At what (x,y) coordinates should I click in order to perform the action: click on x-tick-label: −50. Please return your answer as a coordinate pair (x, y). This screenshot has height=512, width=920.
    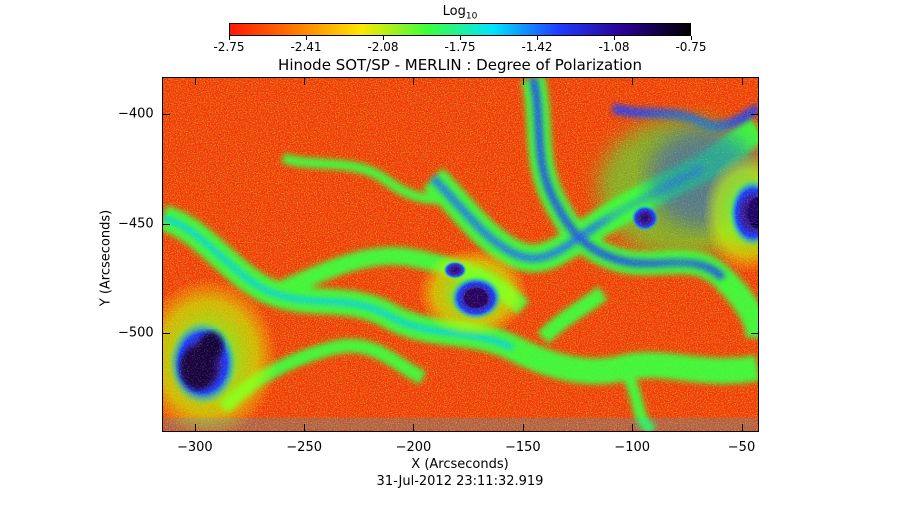
    Looking at the image, I should click on (741, 447).